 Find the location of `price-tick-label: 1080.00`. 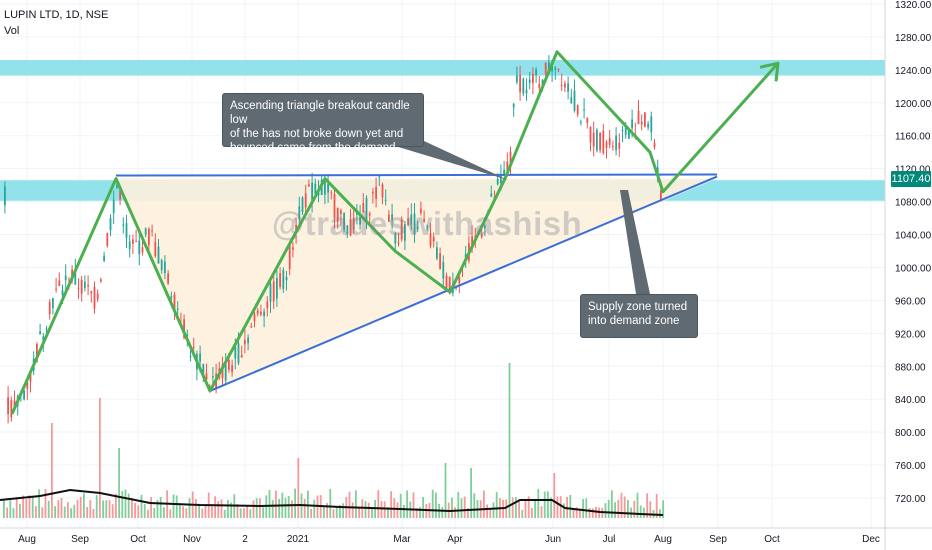

price-tick-label: 1080.00 is located at coordinates (913, 203).